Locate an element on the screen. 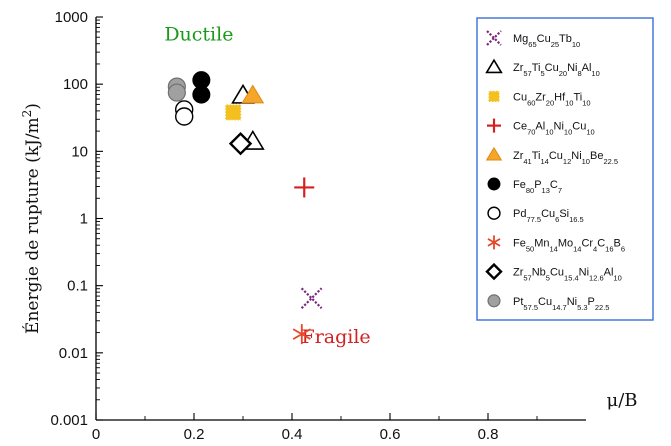  y-axis-label: Énergie de rupture (kJ/m2) is located at coordinates (31, 218).